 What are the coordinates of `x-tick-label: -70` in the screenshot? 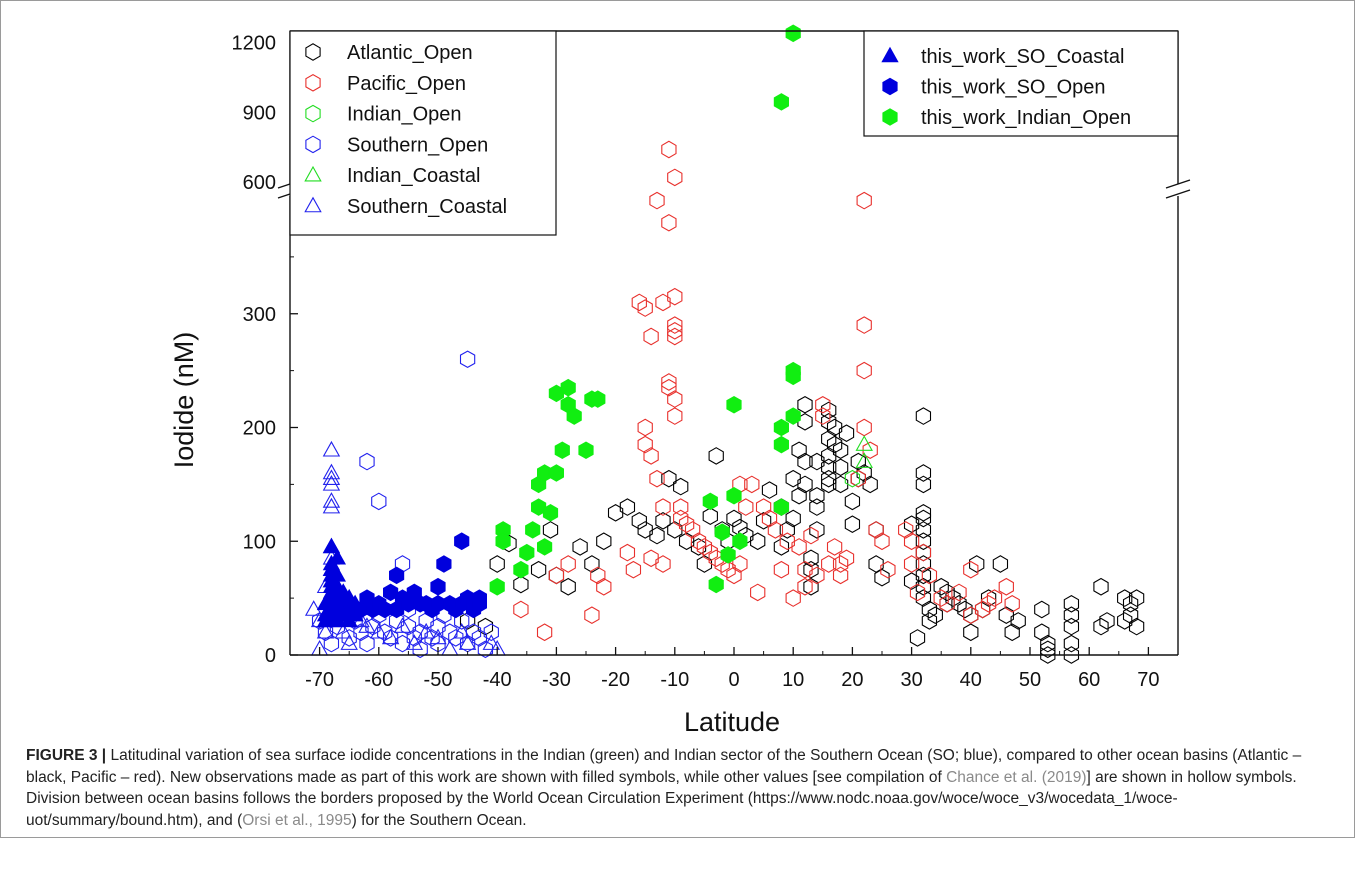 It's located at (319, 680).